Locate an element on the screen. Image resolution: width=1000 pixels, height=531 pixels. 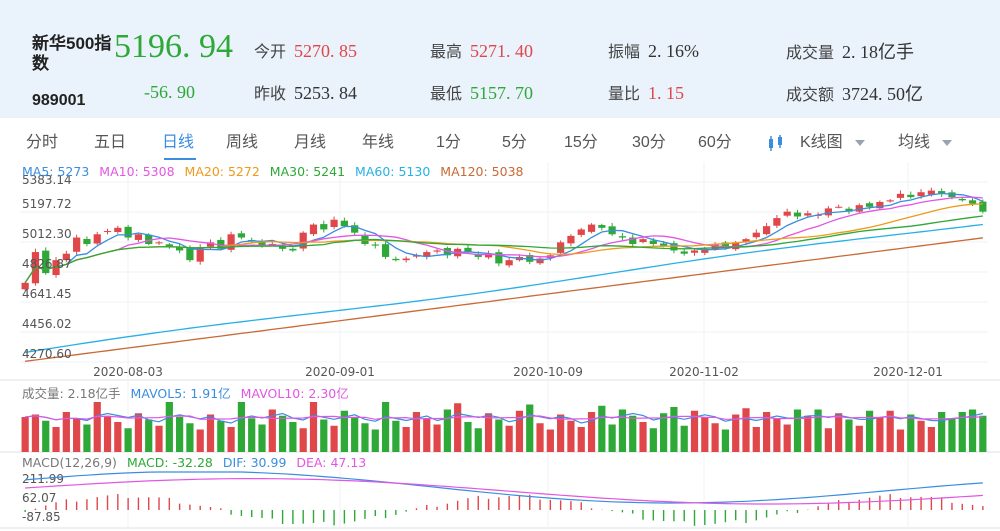
tab-60min: 60分 is located at coordinates (715, 142).